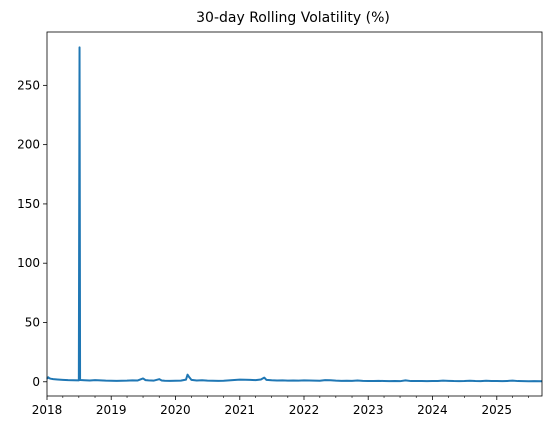 Image resolution: width=552 pixels, height=433 pixels. Describe the element at coordinates (32, 233) in the screenshot. I see `y-axis: 0 50 100 150 200 250` at that location.